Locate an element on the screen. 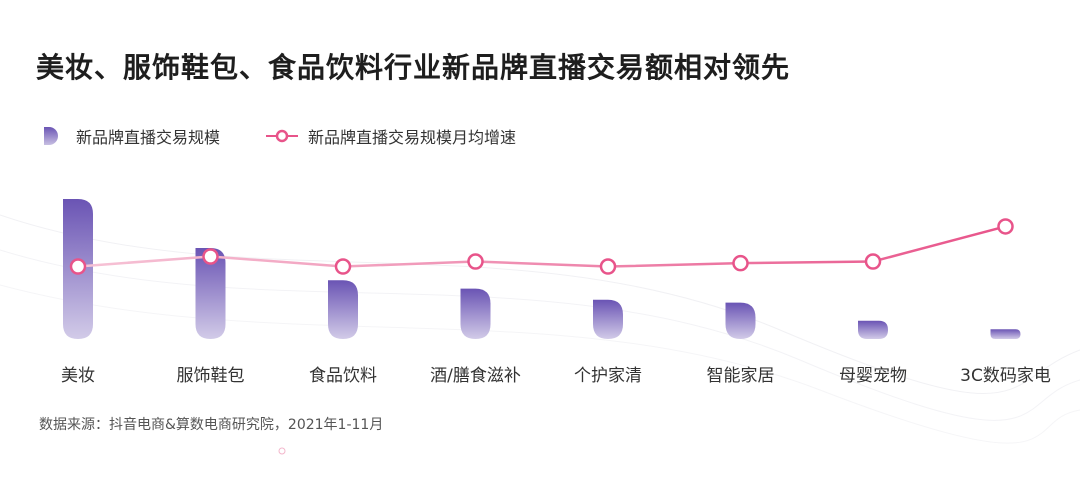 The height and width of the screenshot is (487, 1080). legend-bar-swatch is located at coordinates (51, 136).